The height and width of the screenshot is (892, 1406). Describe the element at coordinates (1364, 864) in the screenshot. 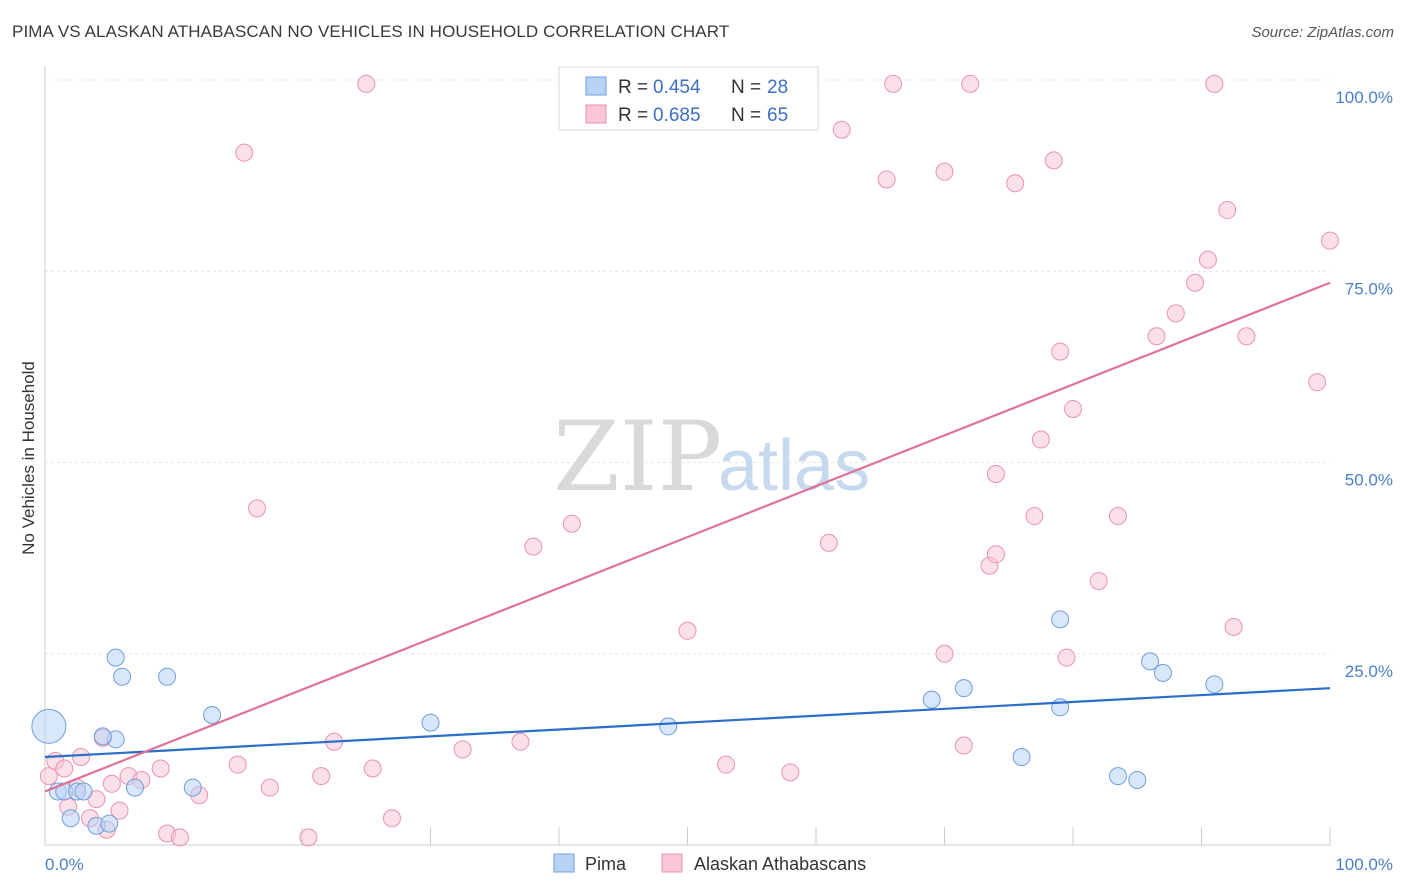

I see `x-tick-label: 100.0%` at that location.